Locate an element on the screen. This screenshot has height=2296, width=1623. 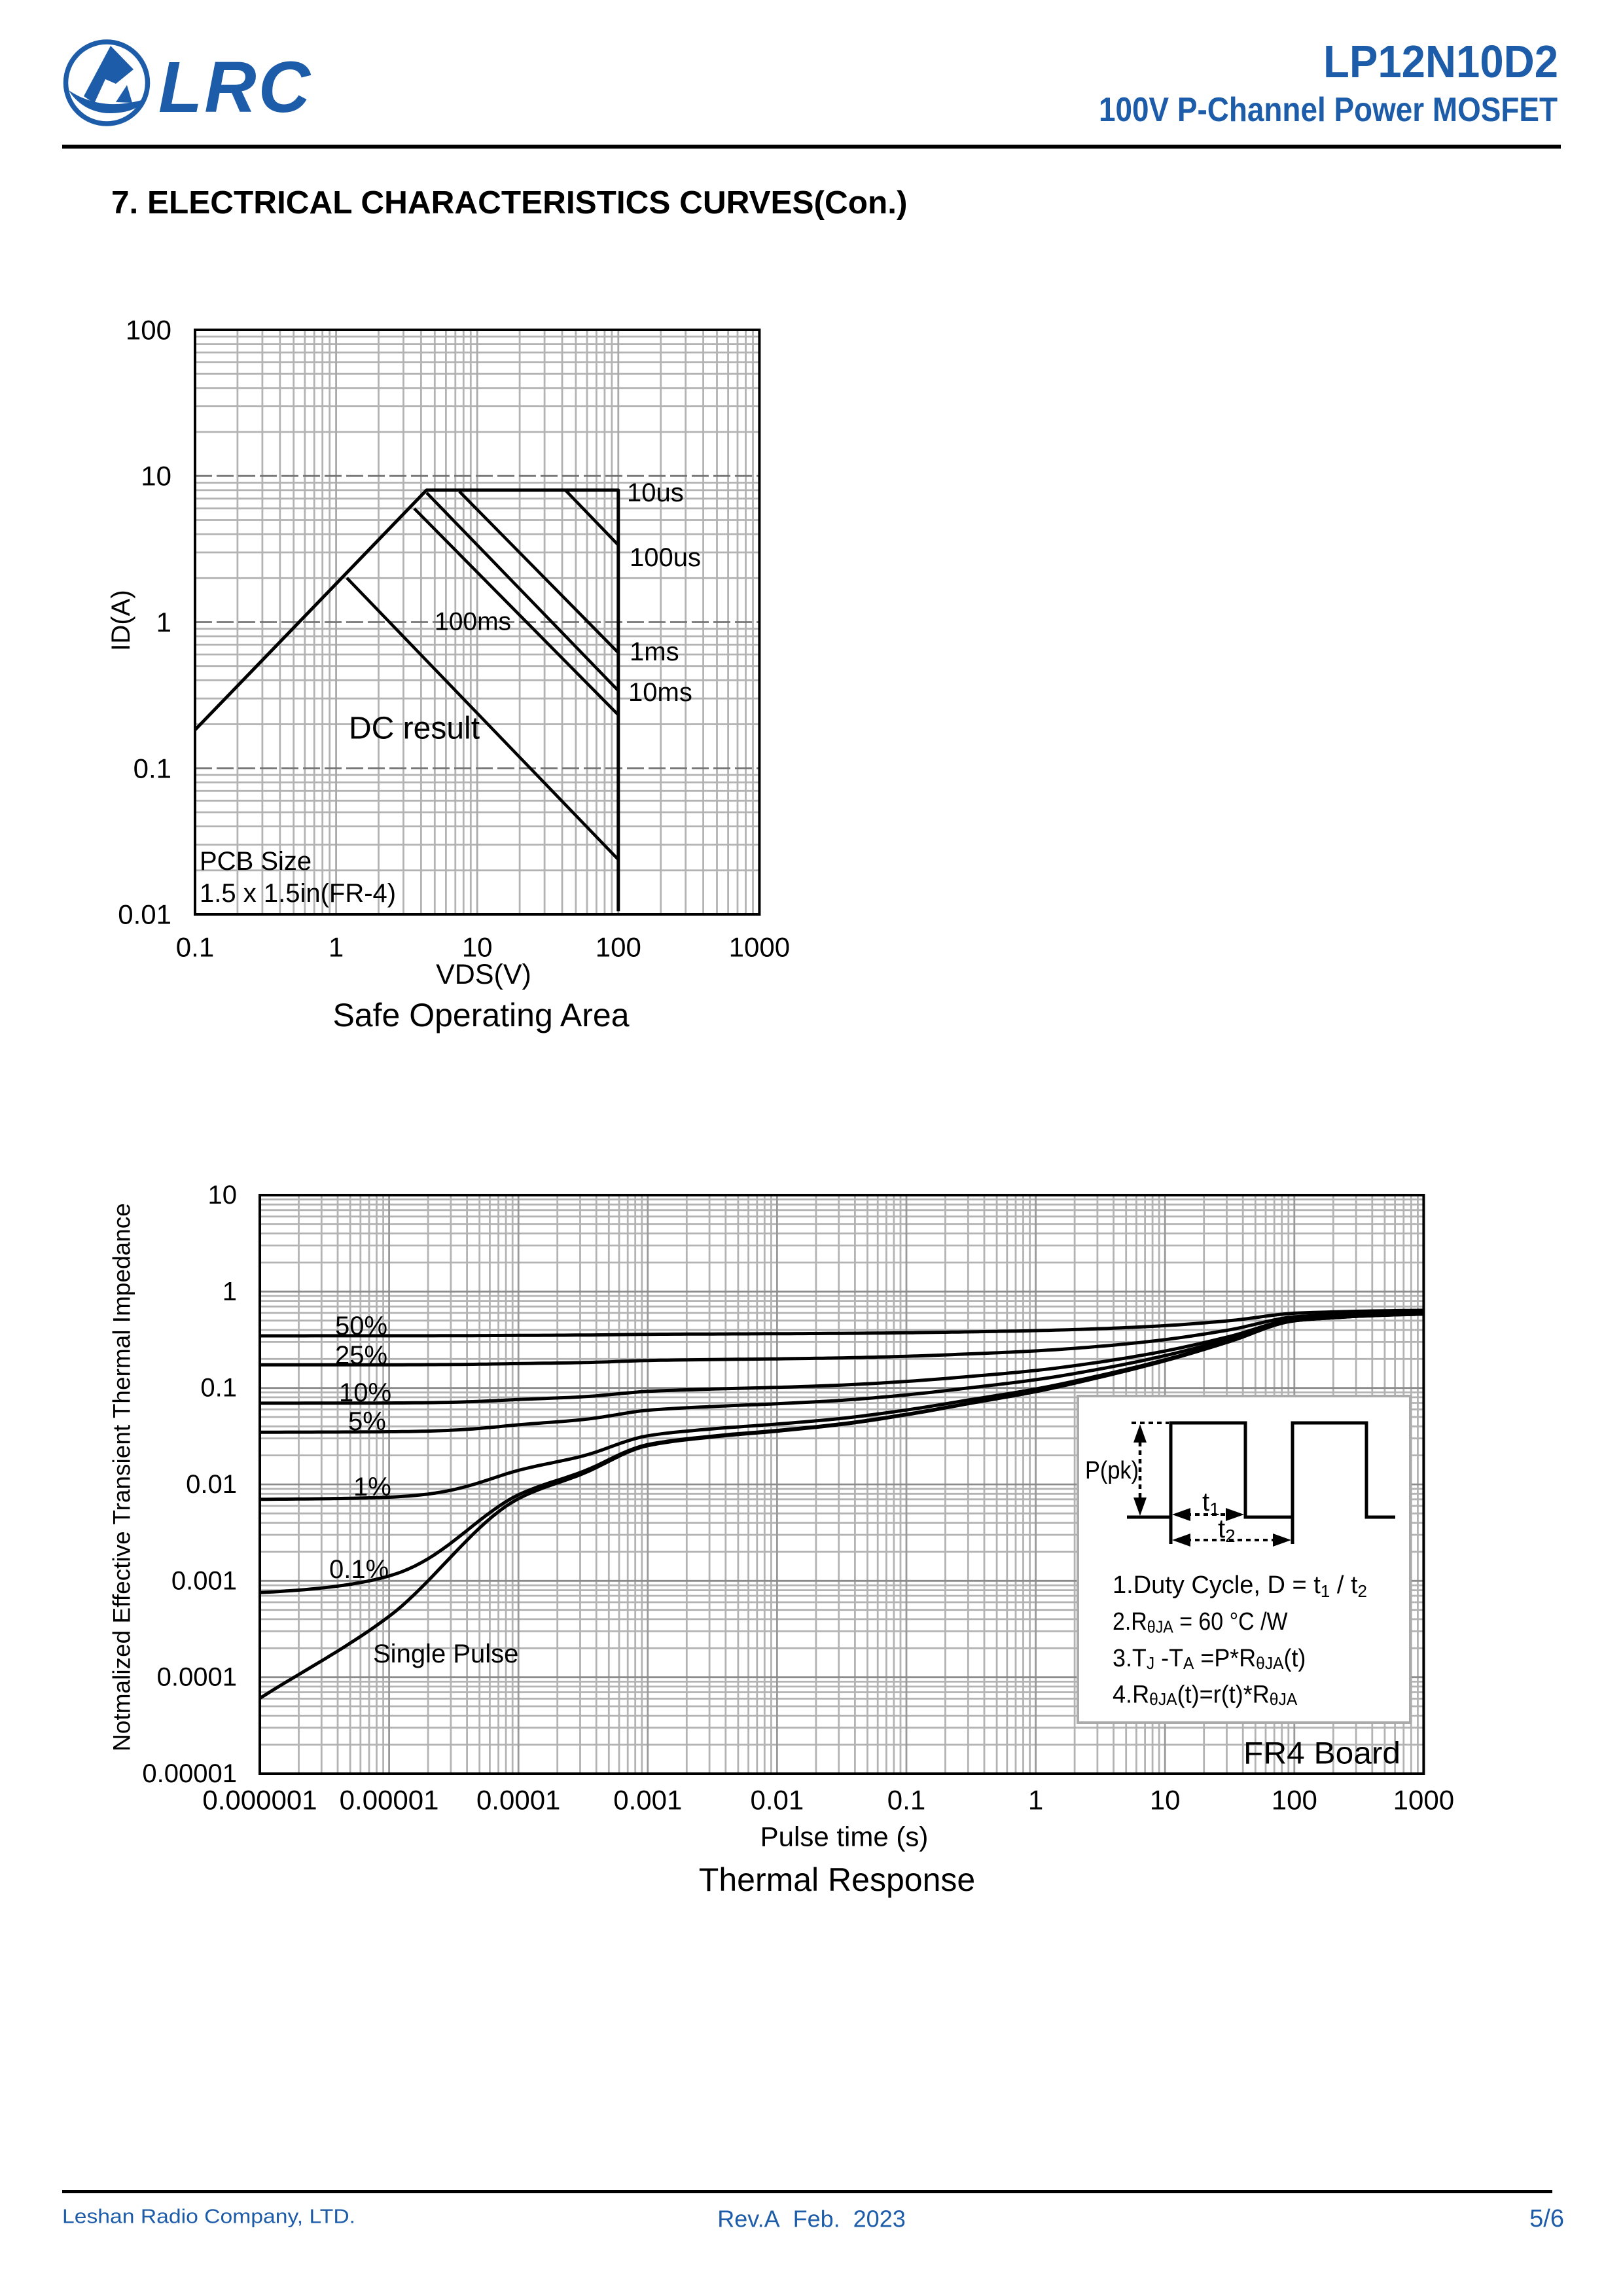
svg-text: P(pk) is located at coordinates (1112, 1470).